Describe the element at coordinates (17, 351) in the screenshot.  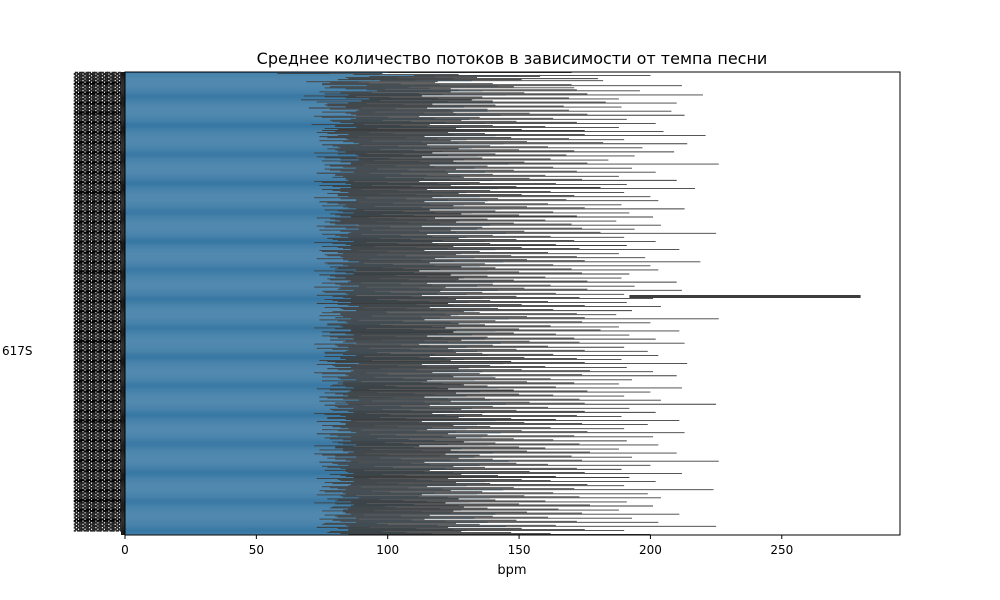
I see `y-tick-label-fragment: 617S` at that location.